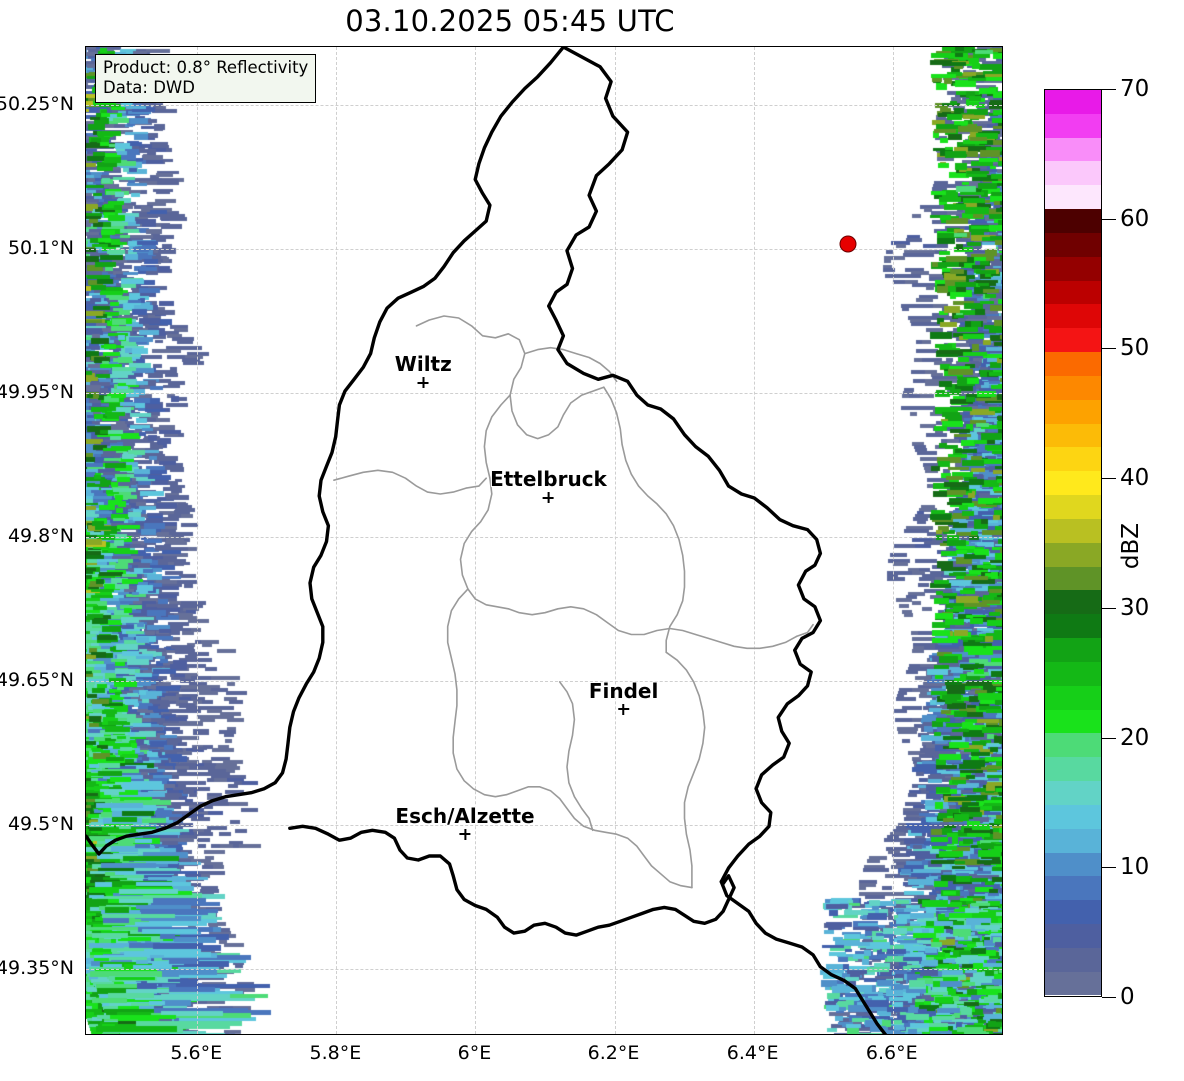  What do you see at coordinates (474, 1053) in the screenshot?
I see `x-tick-label-2: 6°E` at bounding box center [474, 1053].